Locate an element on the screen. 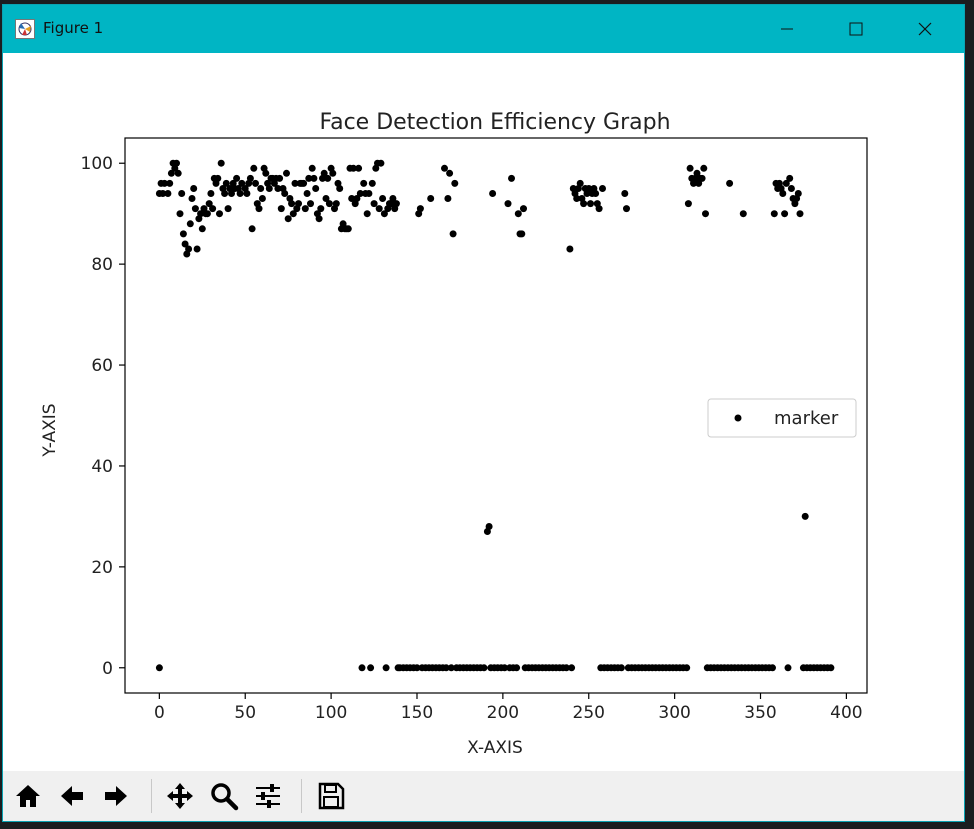 The height and width of the screenshot is (829, 974). sliders-icon is located at coordinates (268, 796).